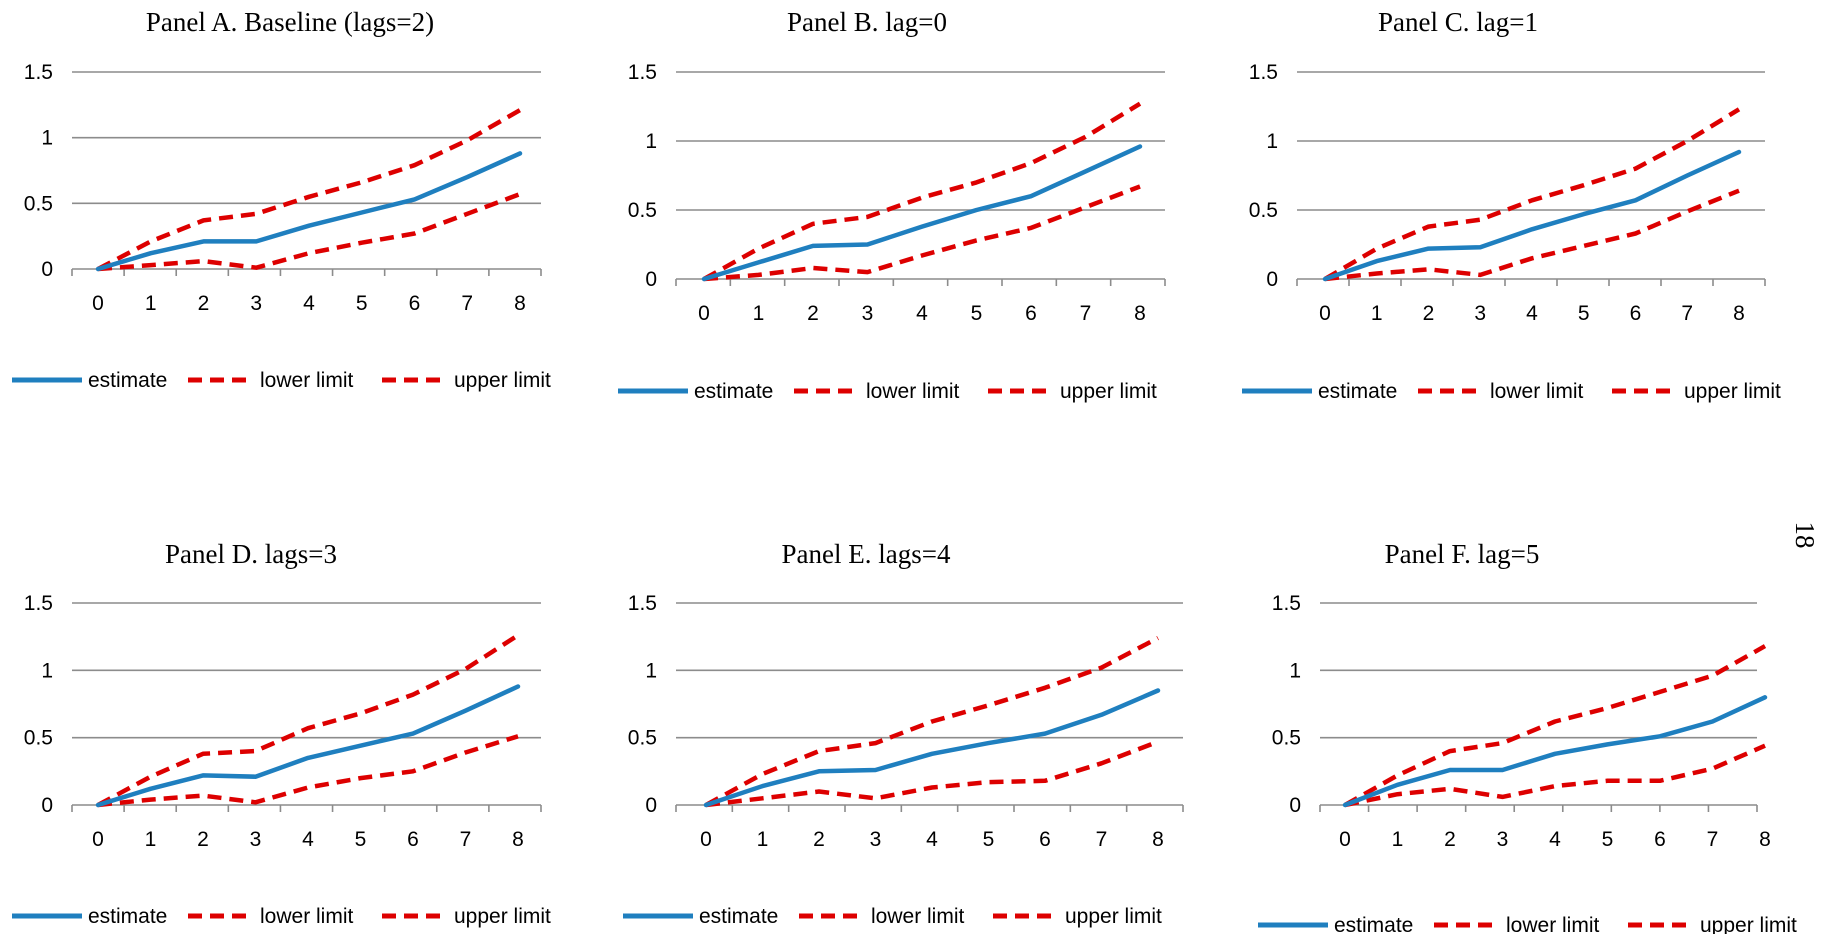 The image size is (1827, 934). What do you see at coordinates (866, 554) in the screenshot?
I see `panel-title: Panel E. lags=4` at bounding box center [866, 554].